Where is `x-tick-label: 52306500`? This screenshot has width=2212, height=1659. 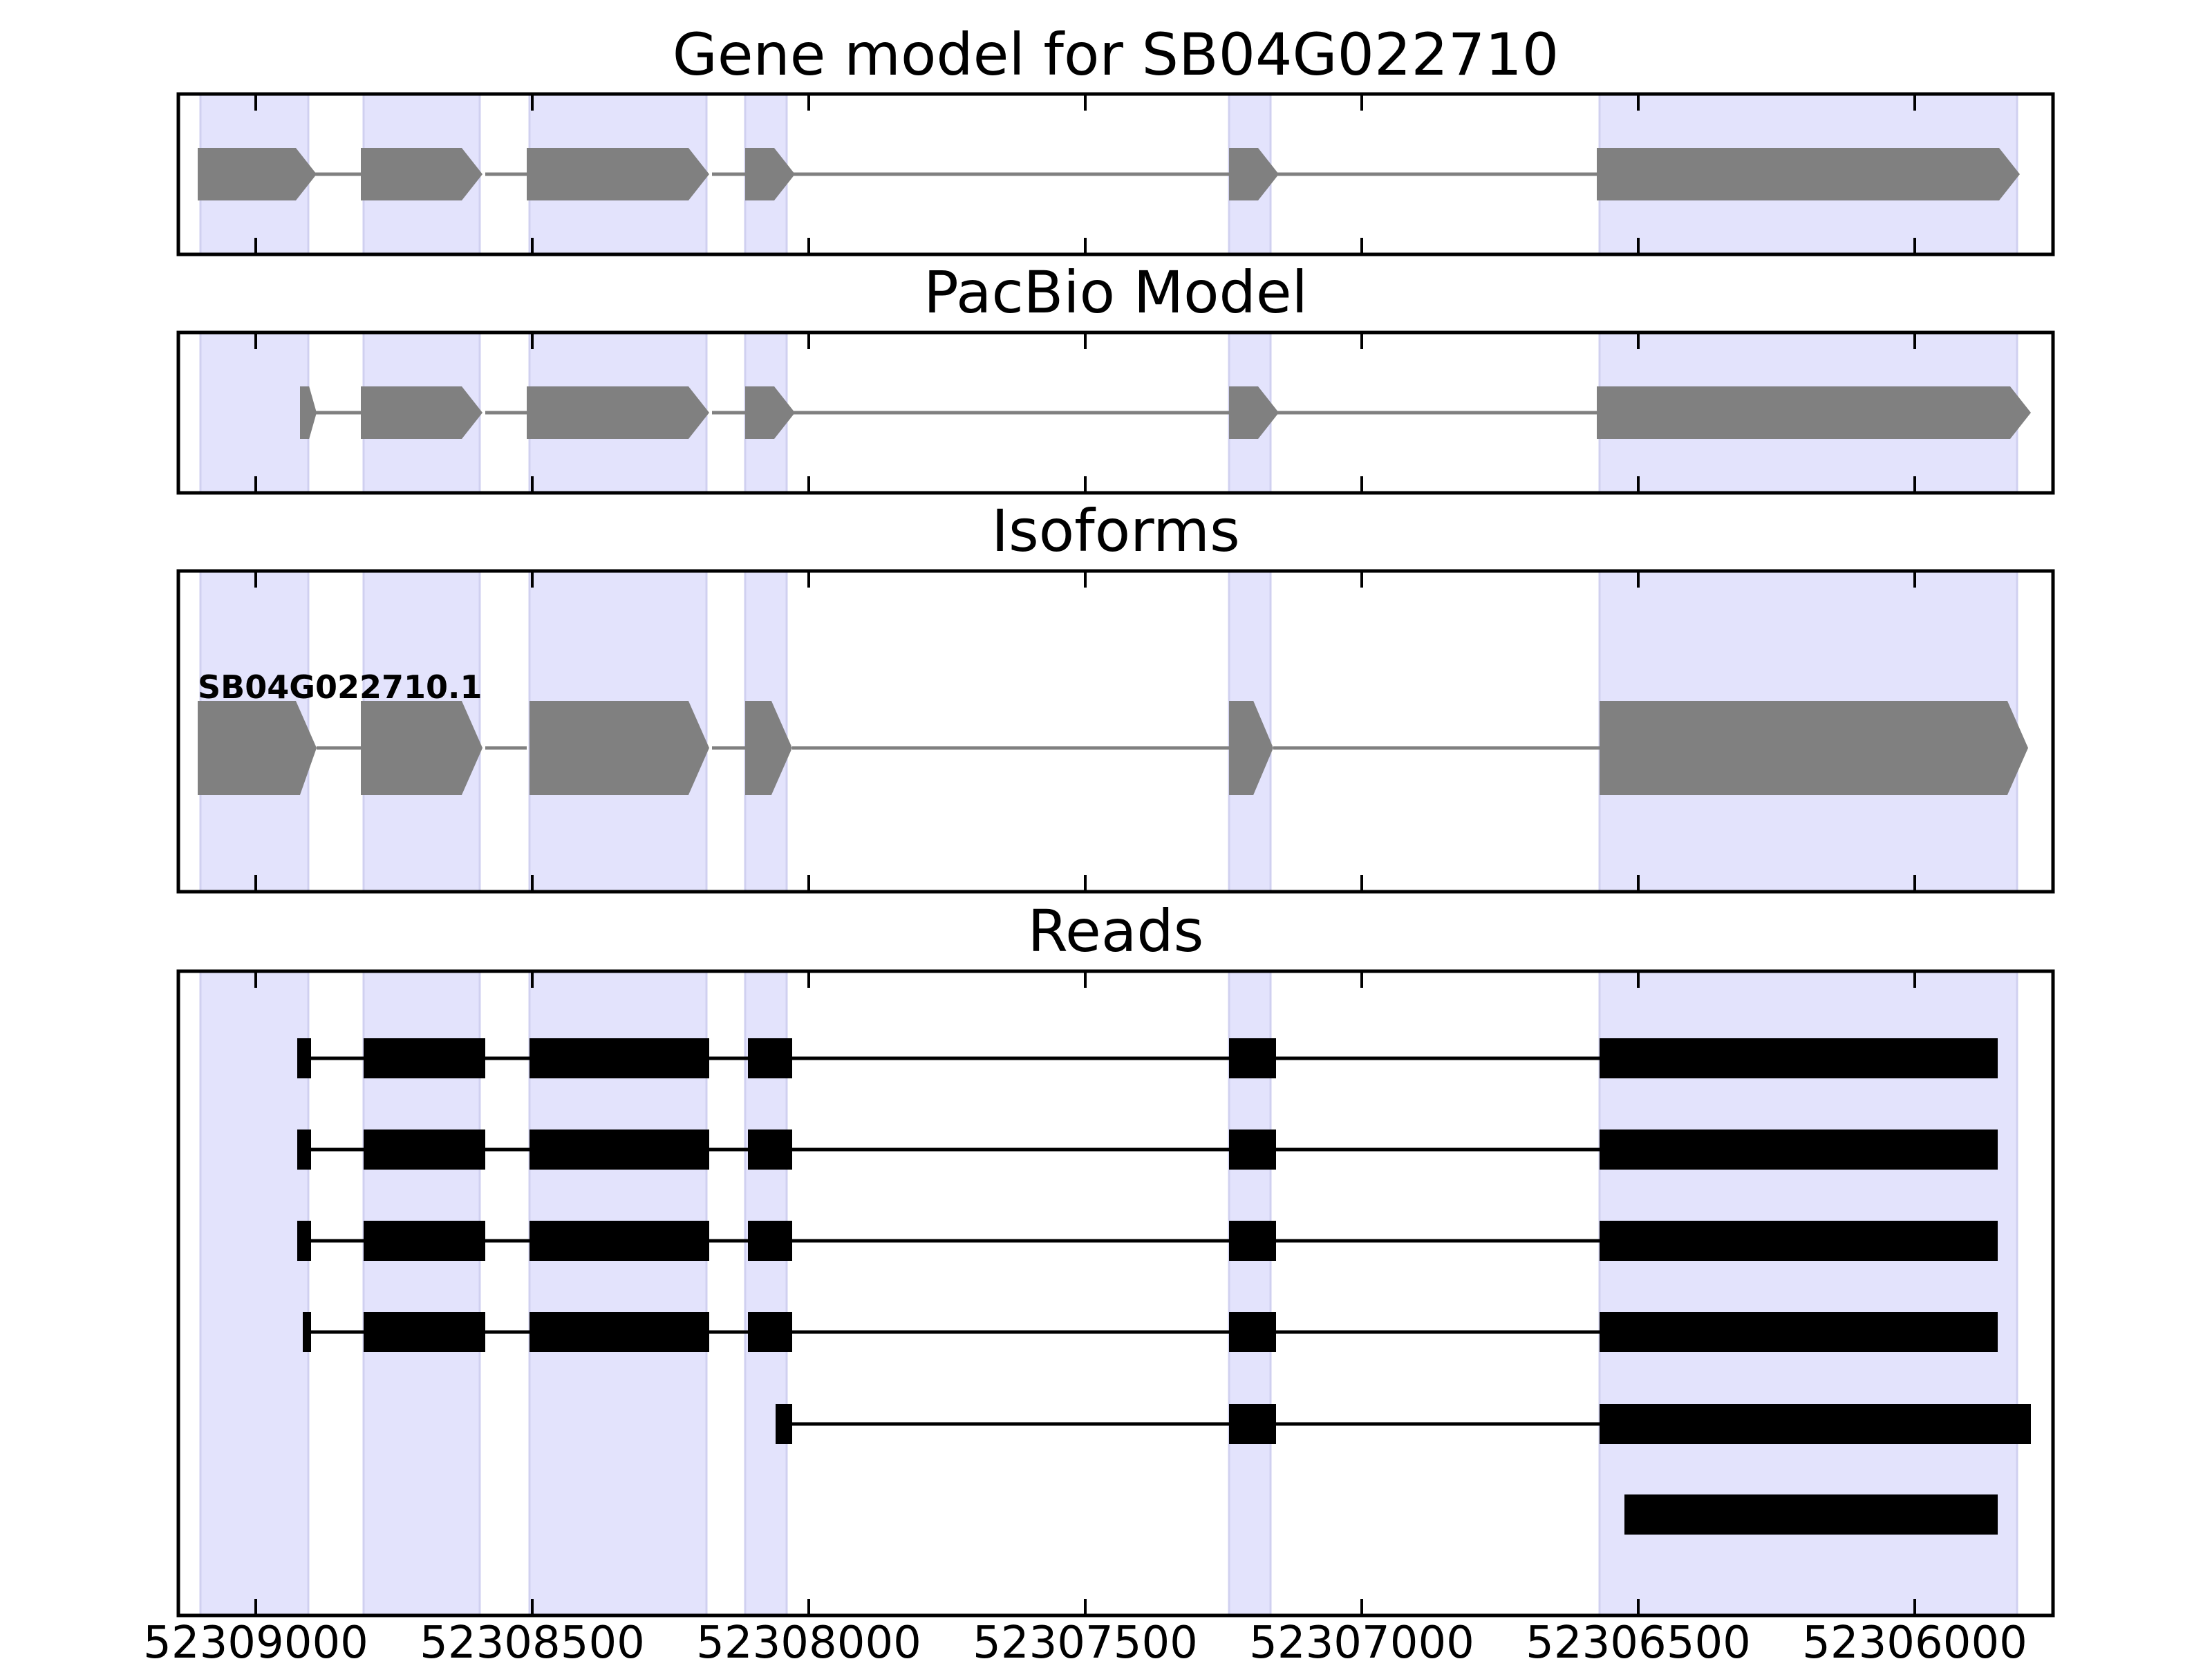 x-tick-label: 52306500 is located at coordinates (1638, 1638).